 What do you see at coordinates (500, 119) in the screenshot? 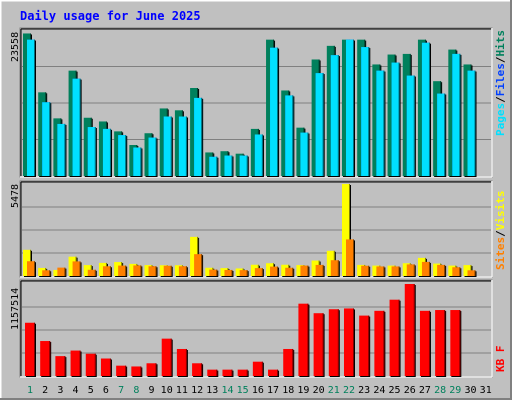
I see `legend-pages: Pages` at bounding box center [500, 119].